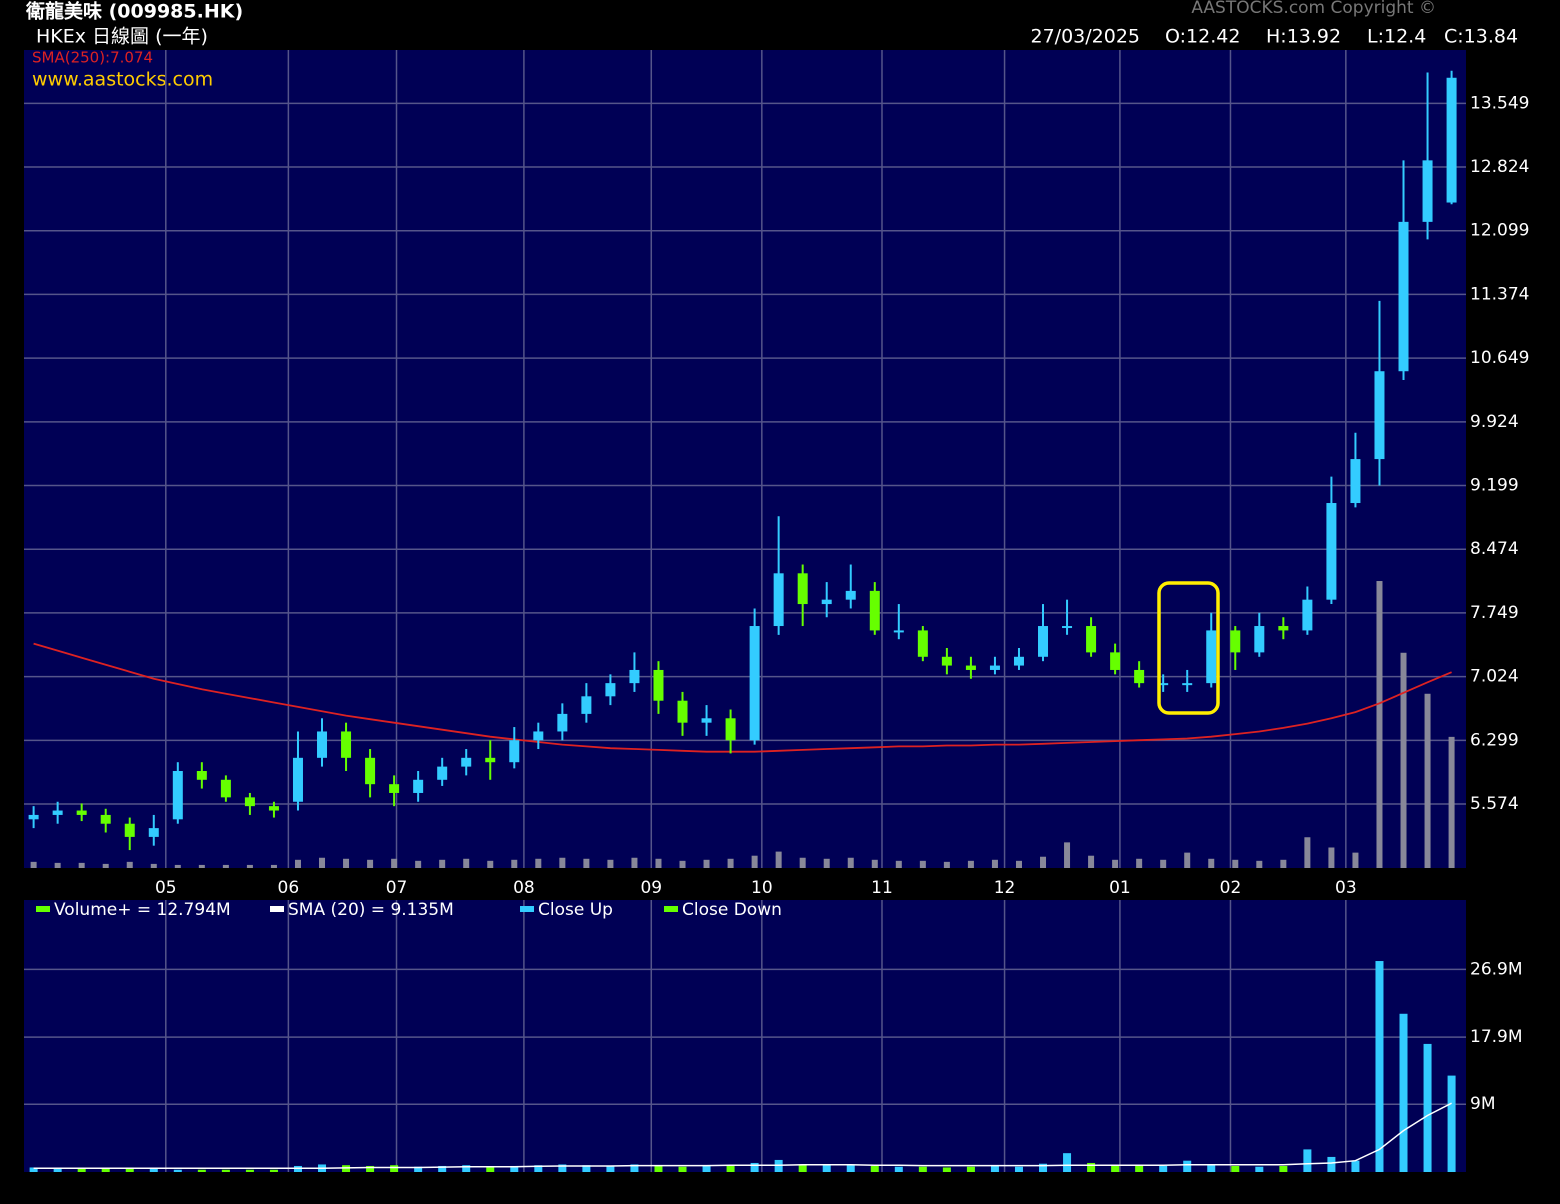 This screenshot has height=1204, width=1560. Describe the element at coordinates (1188, 648) in the screenshot. I see `highlight-box` at that location.